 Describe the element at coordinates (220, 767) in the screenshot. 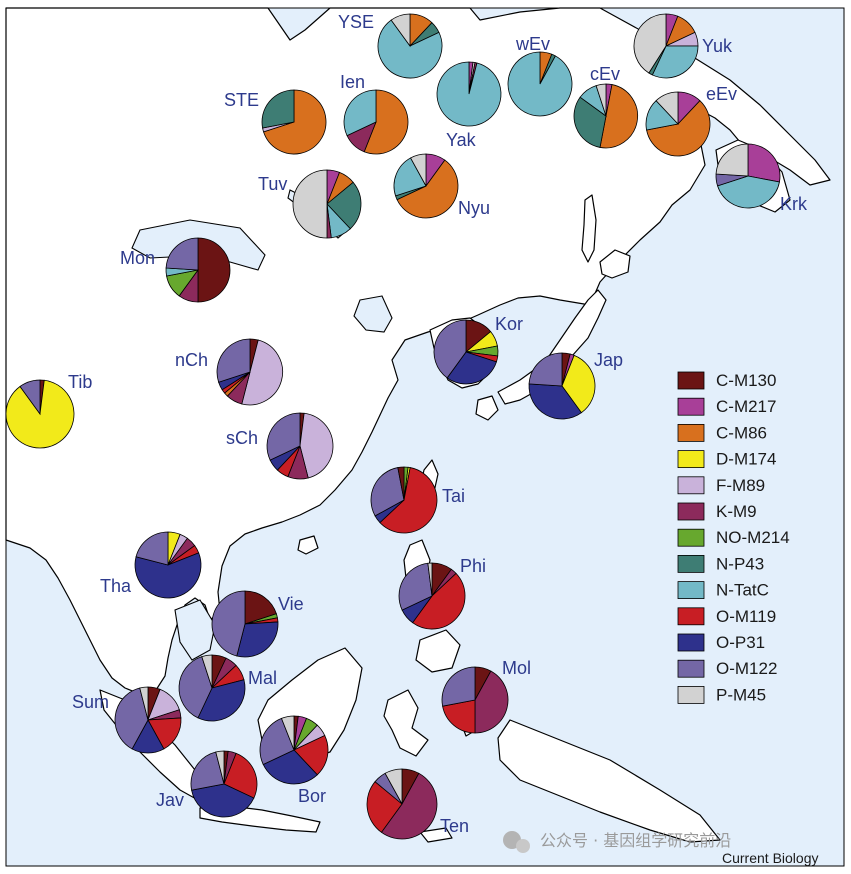

I see `pie-slice-jav-p-m45` at that location.